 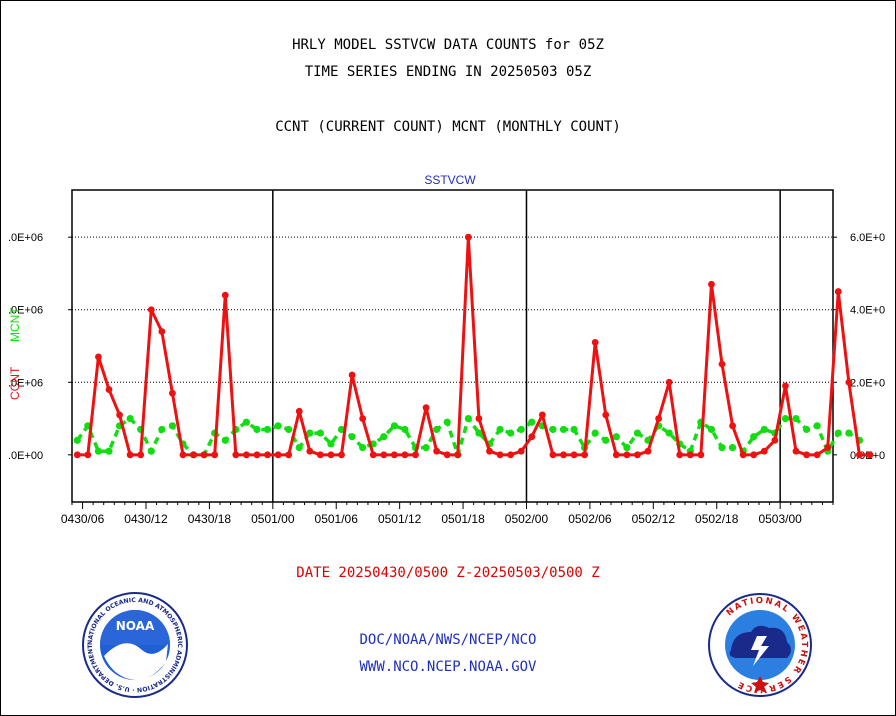 I want to click on x-tick-label: 0501/12, so click(x=400, y=519).